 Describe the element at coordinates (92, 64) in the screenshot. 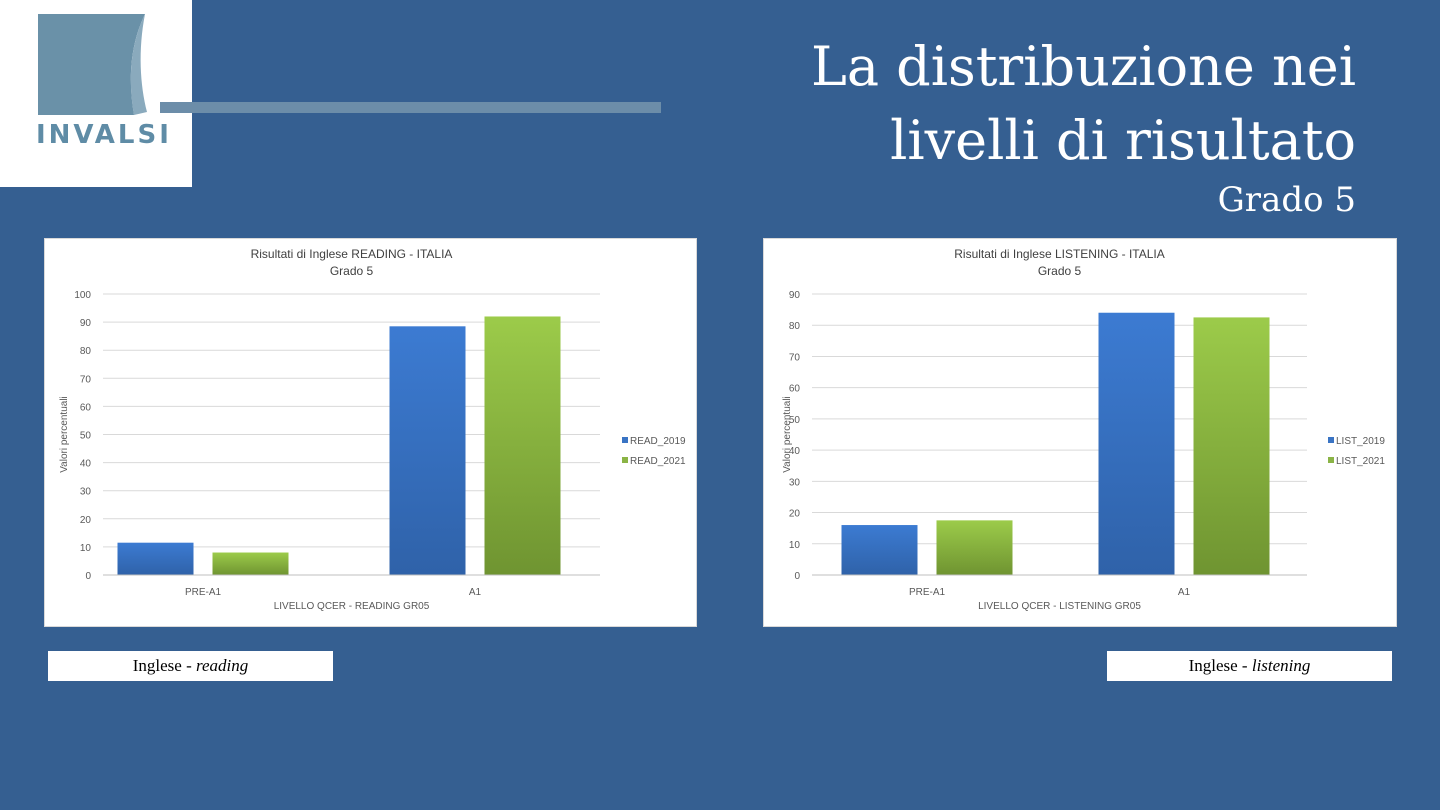

I see `invalsi-logo-icon` at that location.